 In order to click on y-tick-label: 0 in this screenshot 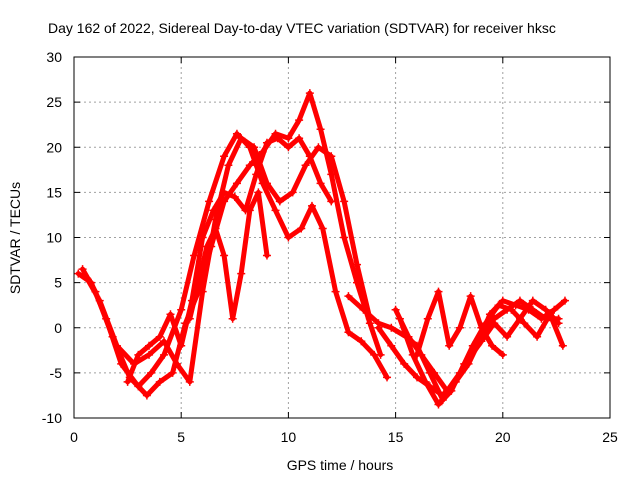, I will do `click(58, 328)`.